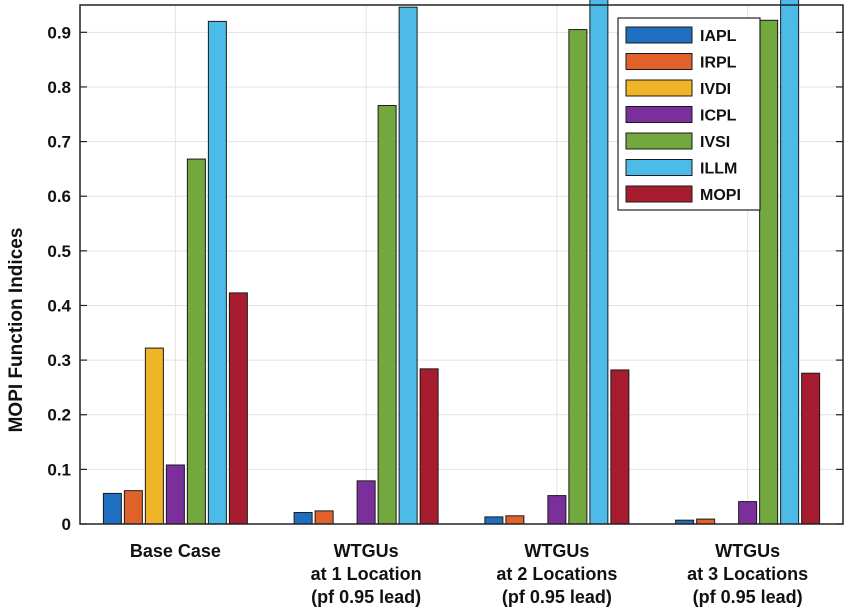 This screenshot has width=851, height=614. I want to click on legend-label-ivdi: IVDI, so click(715, 89).